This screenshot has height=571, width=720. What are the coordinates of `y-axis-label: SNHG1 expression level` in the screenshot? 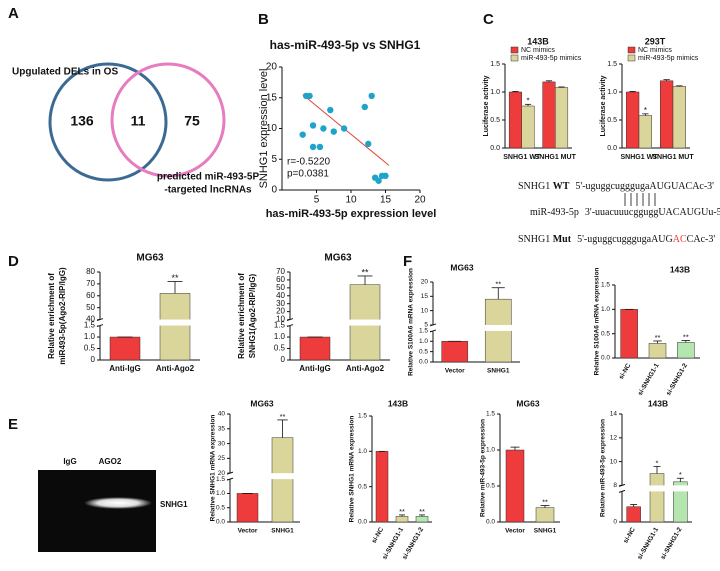 It's located at (264, 129).